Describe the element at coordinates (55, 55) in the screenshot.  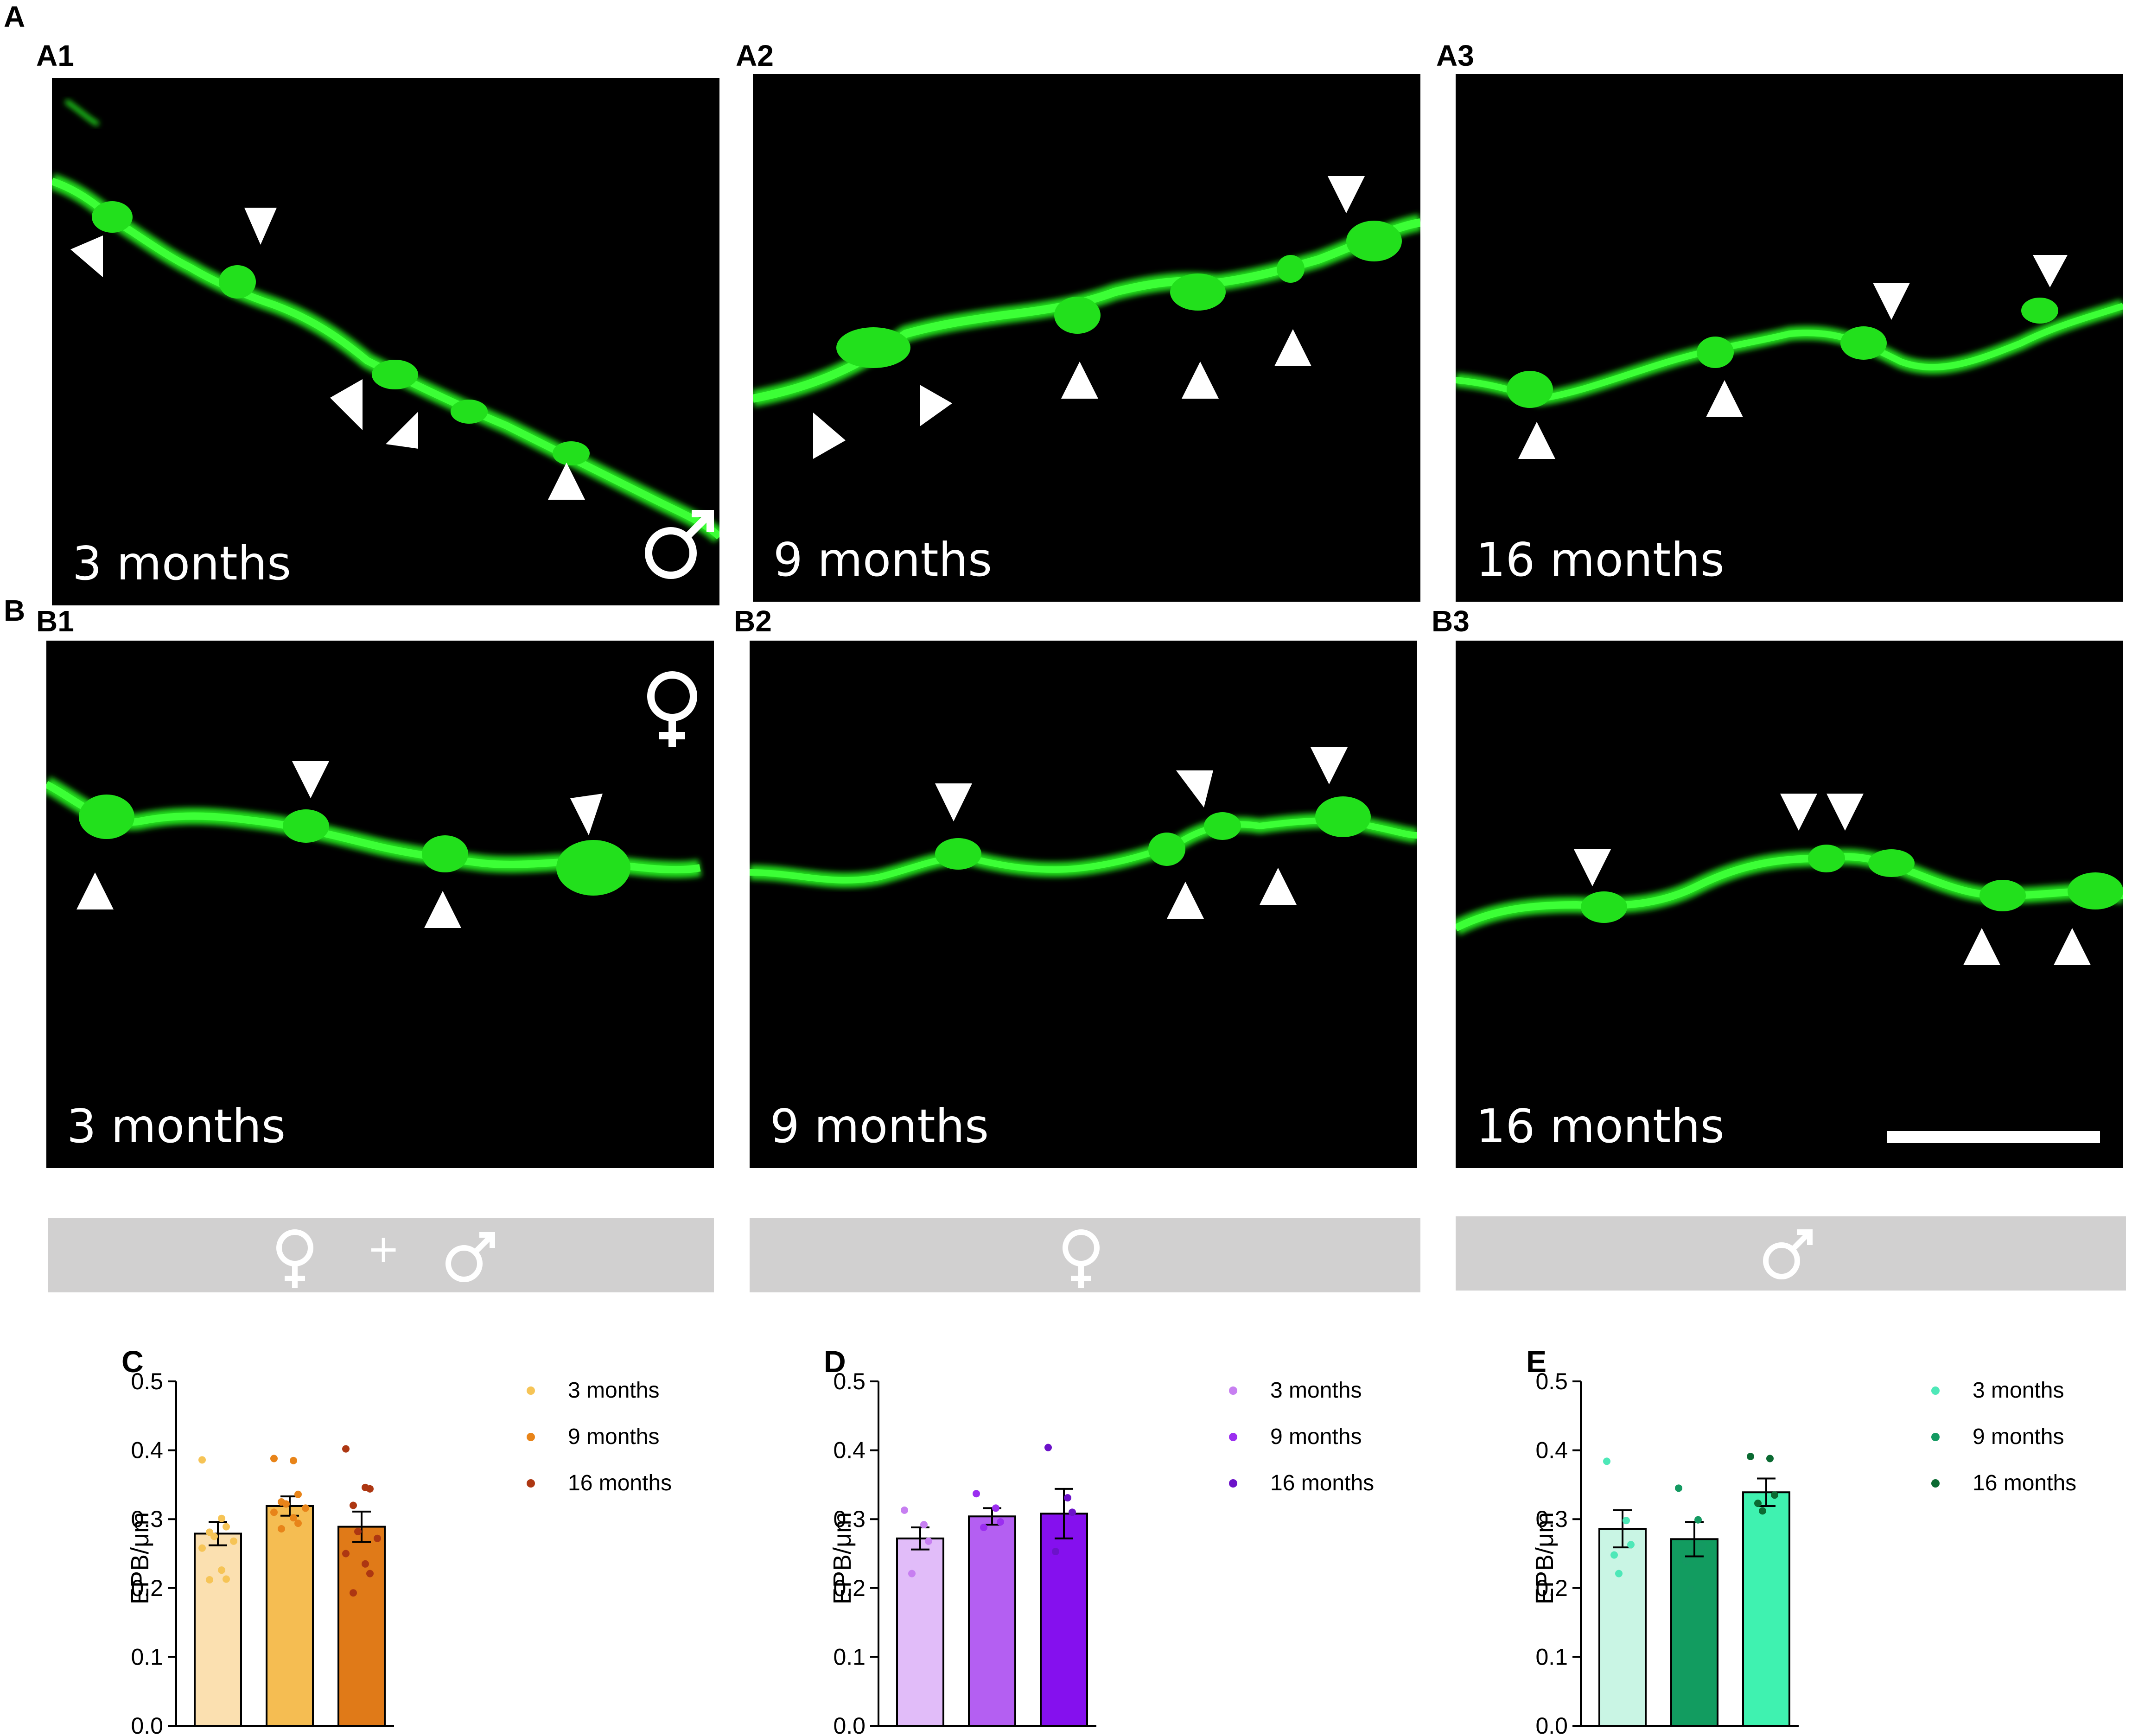
I see `panel-label-a1: A1` at that location.